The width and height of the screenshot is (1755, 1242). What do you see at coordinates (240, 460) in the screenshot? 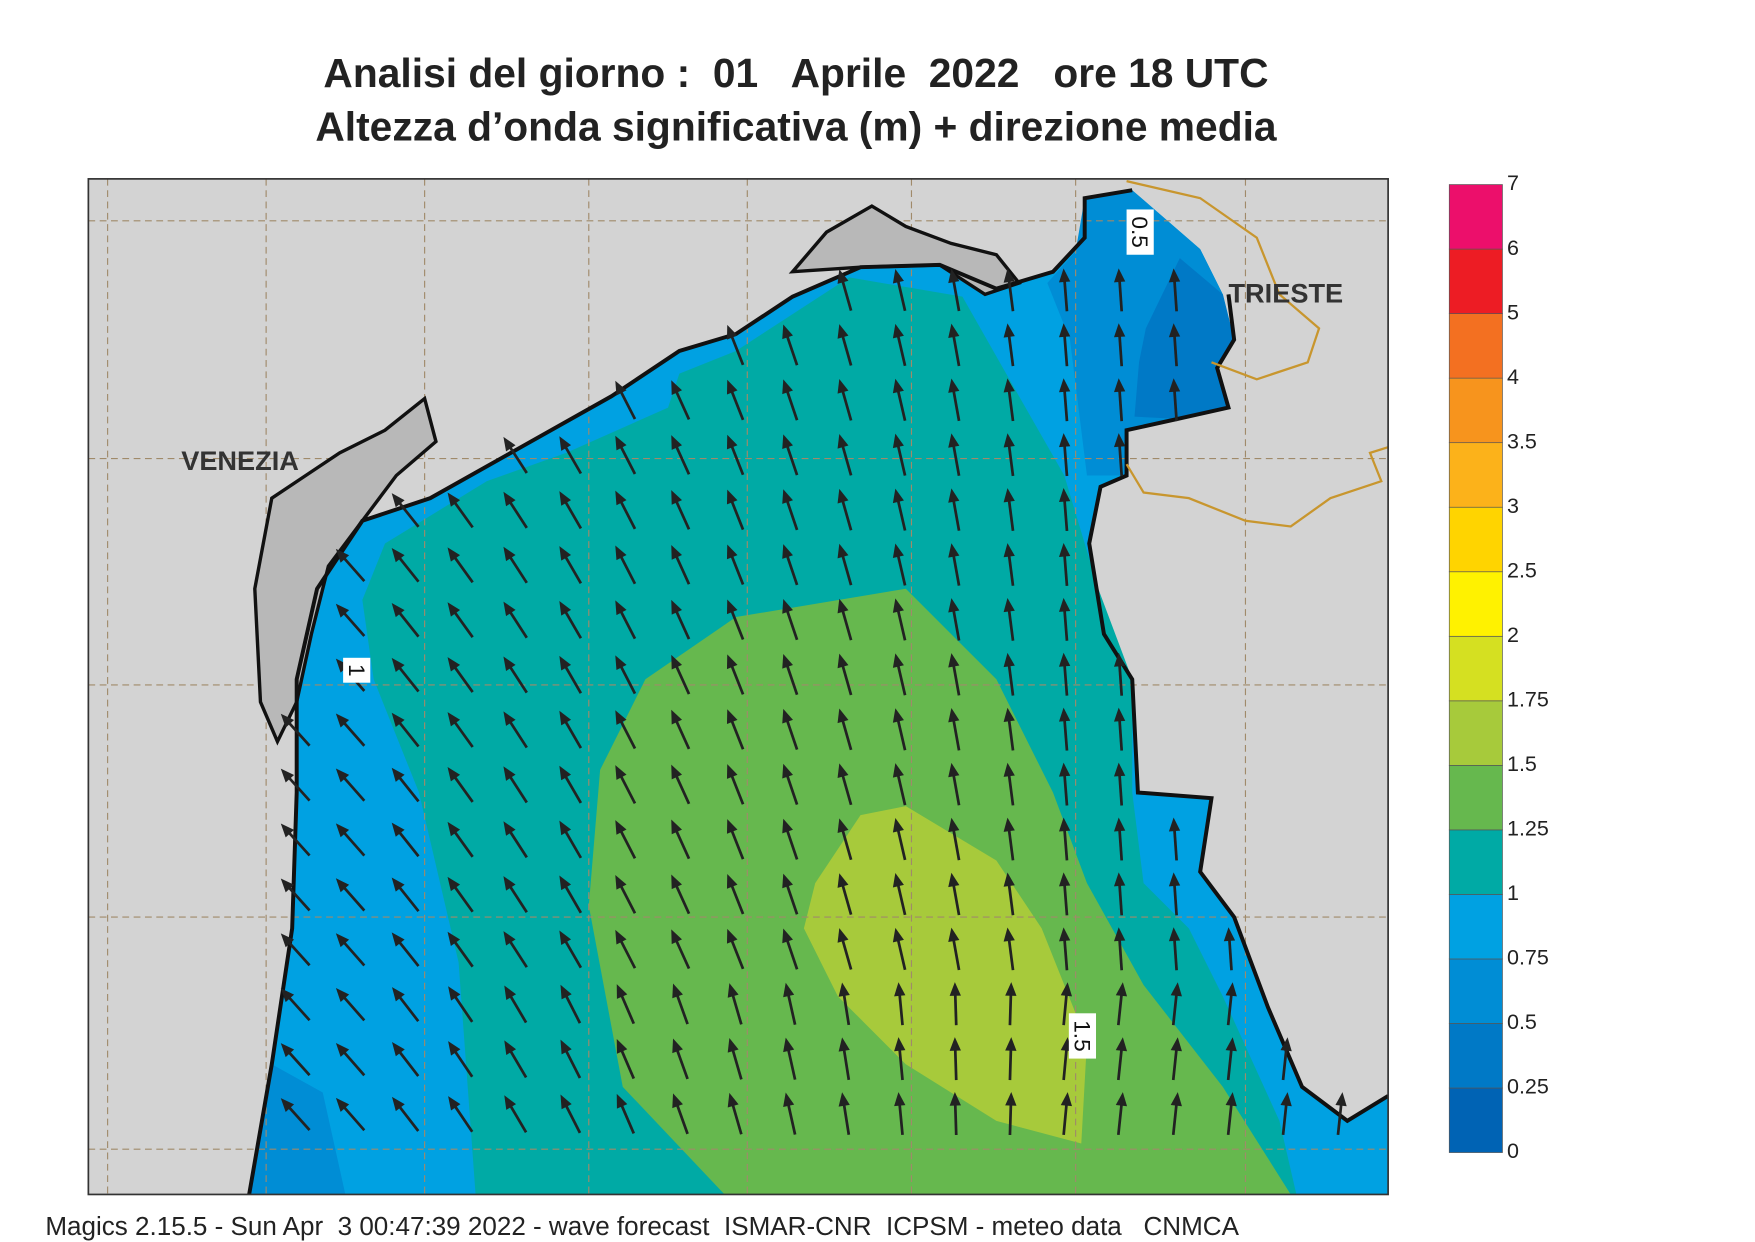
I see `place-label: VENEZIA` at bounding box center [240, 460].